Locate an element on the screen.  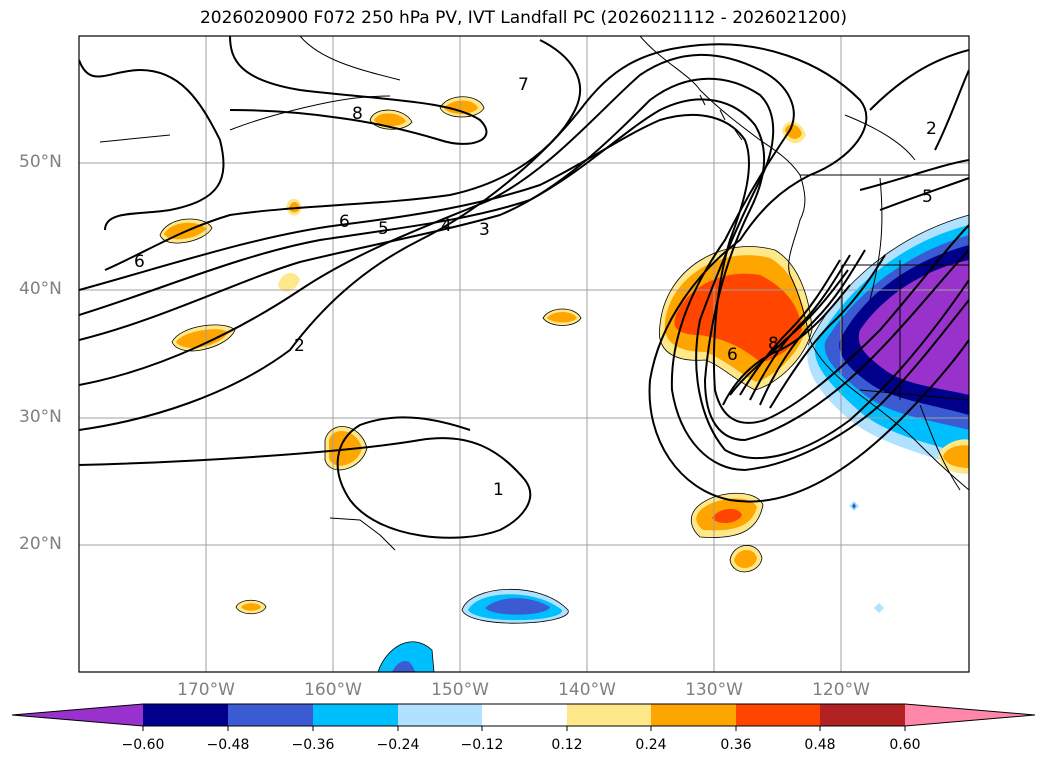
lon-label: 150°W is located at coordinates (460, 690).